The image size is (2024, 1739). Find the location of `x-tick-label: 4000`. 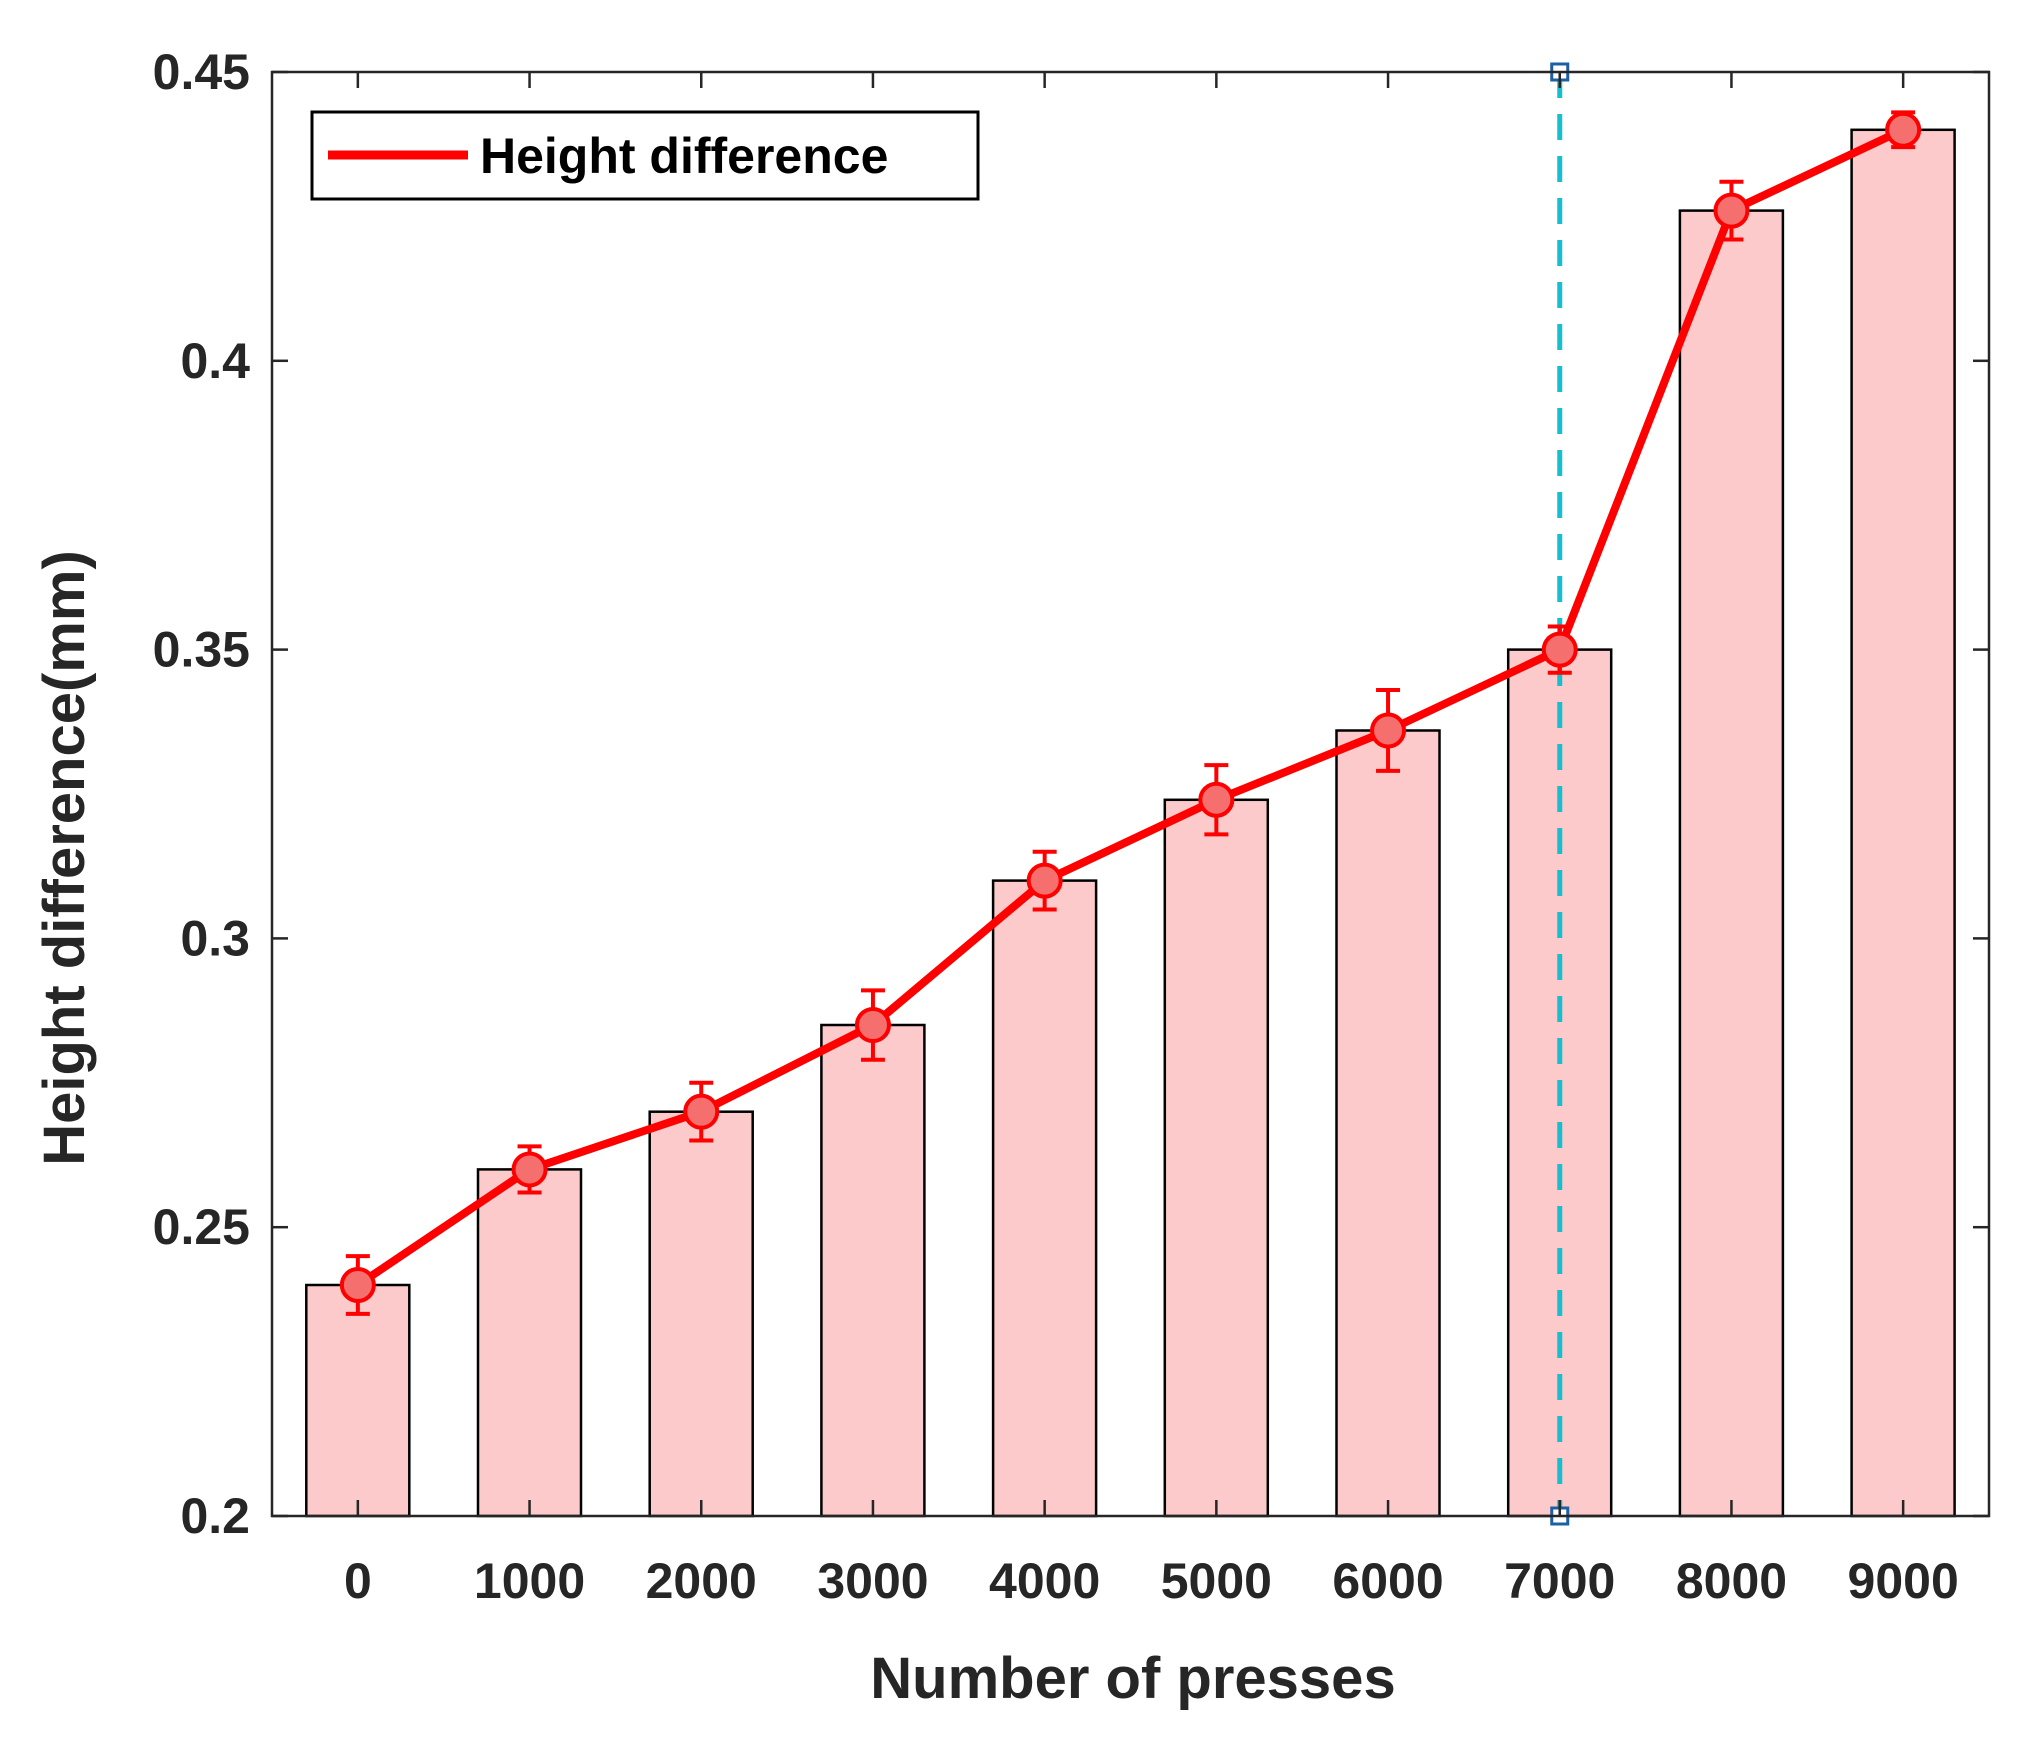

x-tick-label: 4000 is located at coordinates (1044, 1581).